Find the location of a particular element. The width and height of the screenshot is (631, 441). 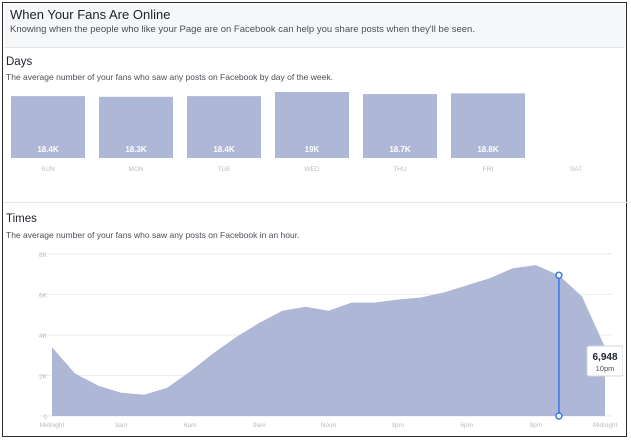

day-bar-wed is located at coordinates (312, 125).